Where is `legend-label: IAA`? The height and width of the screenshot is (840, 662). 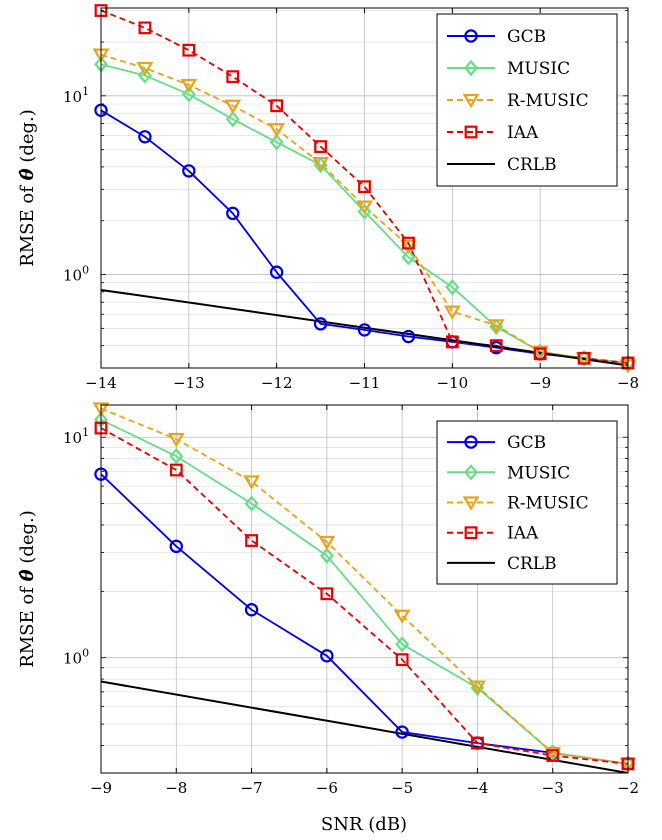
legend-label: IAA is located at coordinates (523, 133).